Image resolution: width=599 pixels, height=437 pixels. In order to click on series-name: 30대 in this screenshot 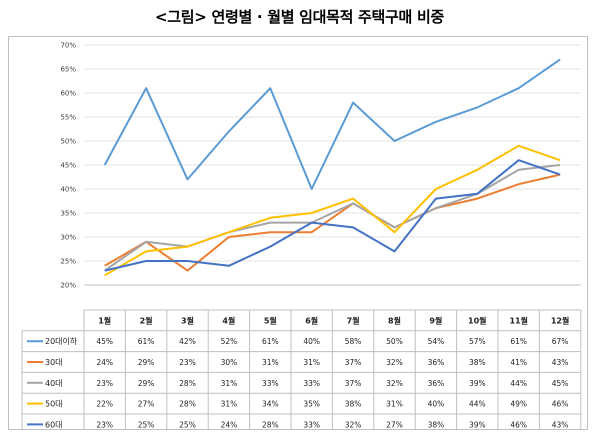, I will do `click(54, 362)`.